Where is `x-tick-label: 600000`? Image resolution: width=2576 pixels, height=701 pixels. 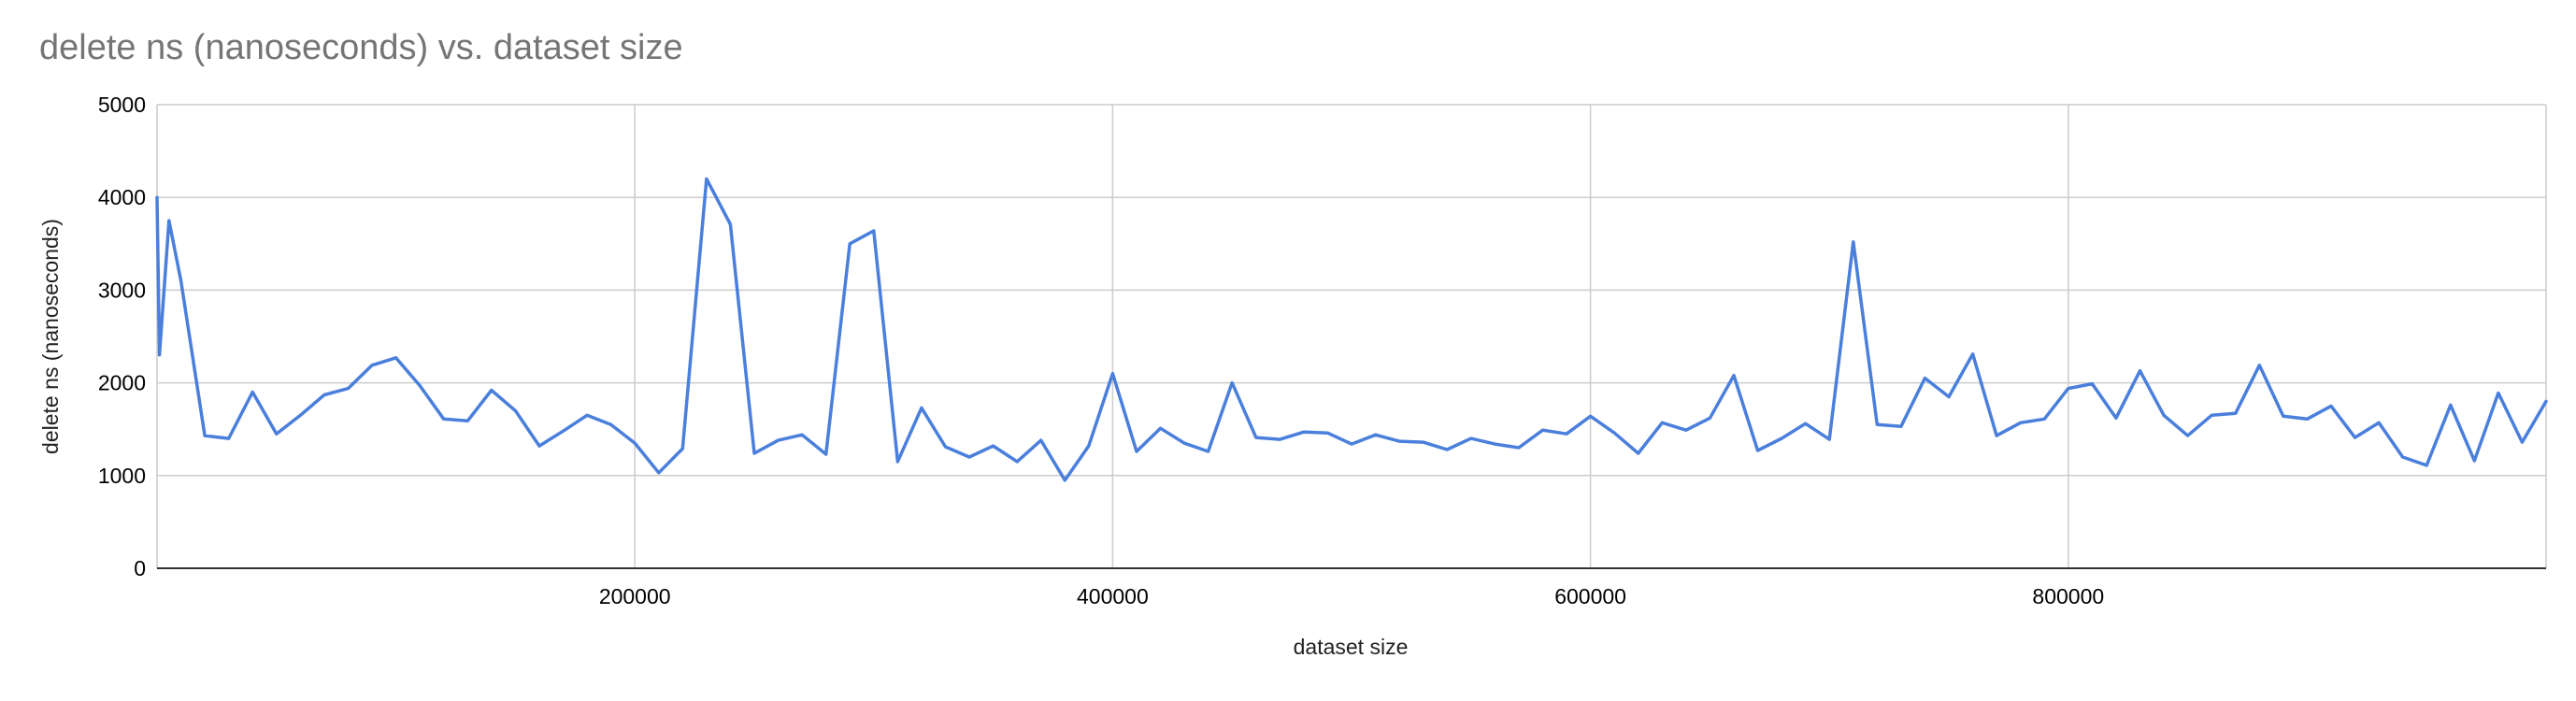 x-tick-label: 600000 is located at coordinates (1590, 596).